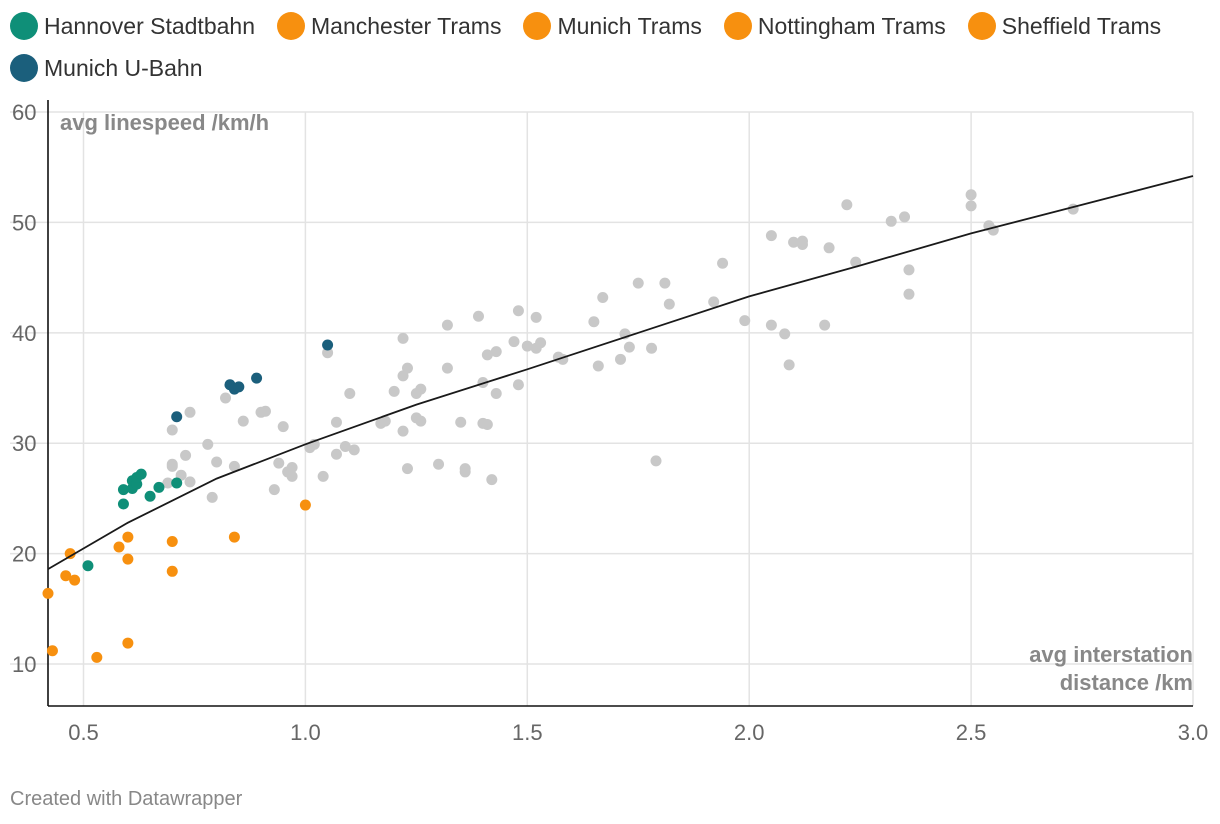  I want to click on legend-item: Sheffield Trams, so click(1064, 26).